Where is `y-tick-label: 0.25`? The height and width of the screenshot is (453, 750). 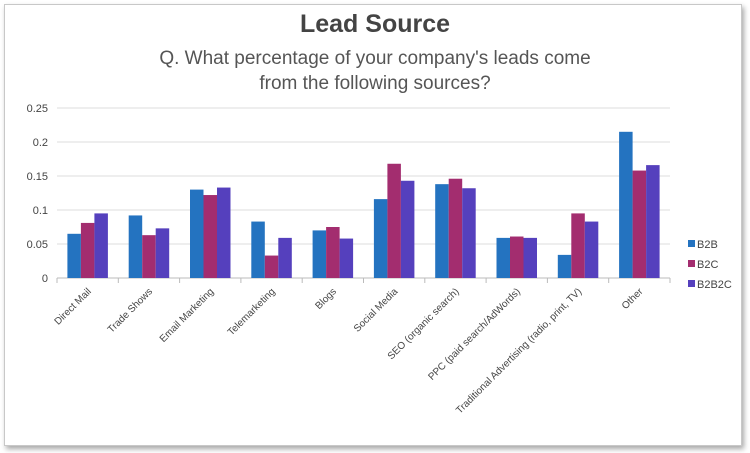
y-tick-label: 0.25 is located at coordinates (37, 109).